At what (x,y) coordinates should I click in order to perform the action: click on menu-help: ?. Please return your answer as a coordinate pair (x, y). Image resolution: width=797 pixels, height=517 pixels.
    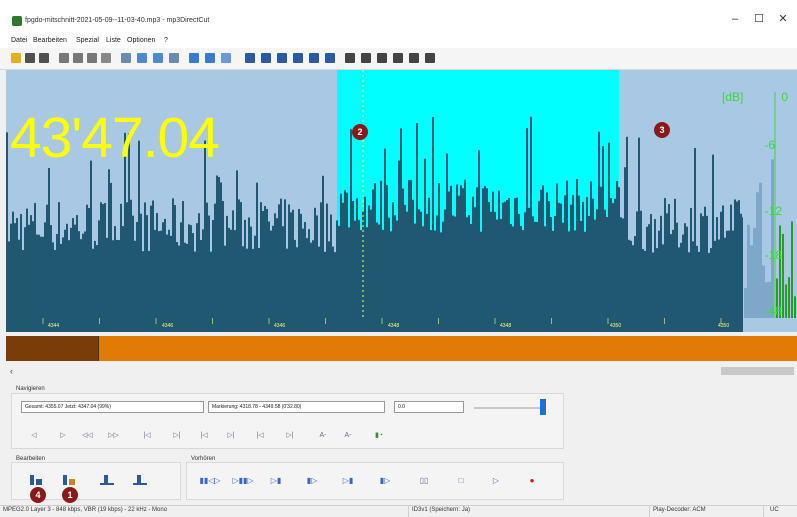
    Looking at the image, I should click on (166, 40).